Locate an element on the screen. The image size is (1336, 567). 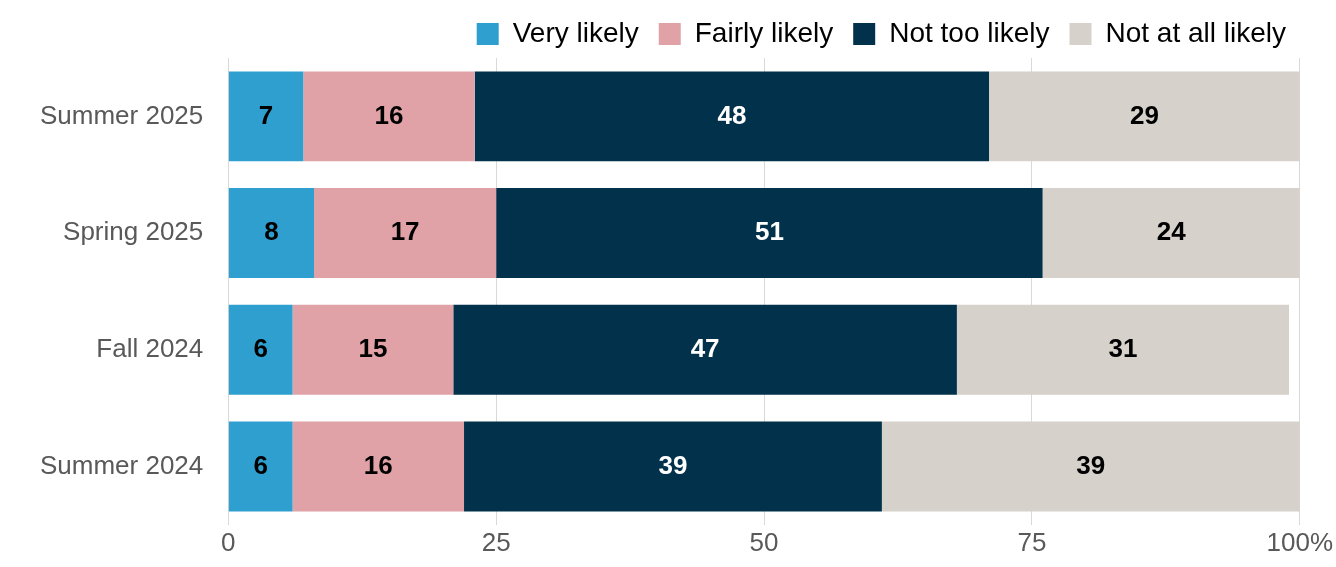
data-label: 8 is located at coordinates (271, 231).